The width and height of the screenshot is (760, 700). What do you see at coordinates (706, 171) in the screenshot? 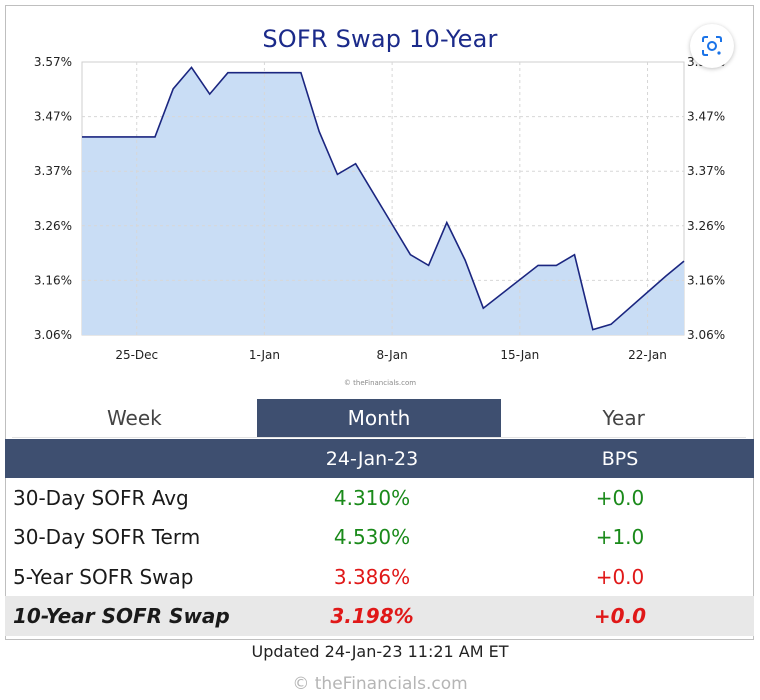
I see `y-tick-label-right: 3.37%` at bounding box center [706, 171].